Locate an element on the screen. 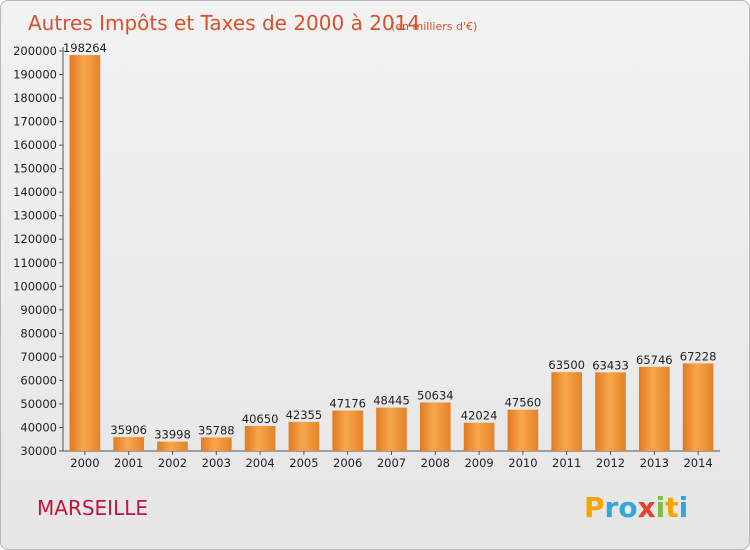  y-tick-label: 90000 is located at coordinates (38, 310).